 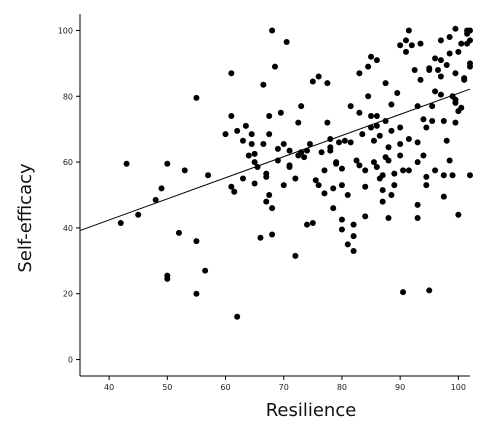 I want to click on x-tick-label: 70, so click(x=284, y=387).